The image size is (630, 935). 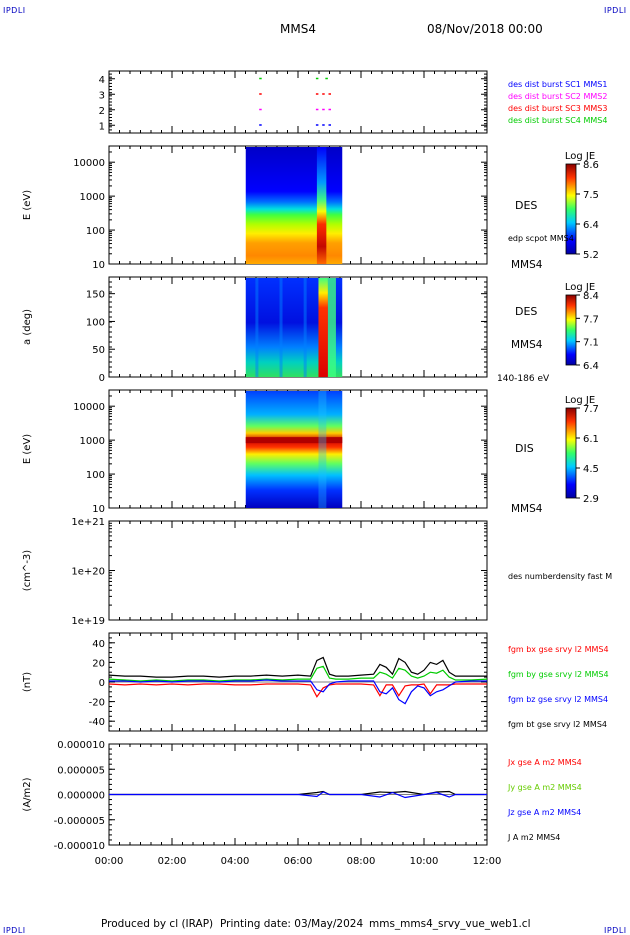 What do you see at coordinates (557, 84) in the screenshot?
I see `legend-entry: des dist burst SC1 MMS1` at bounding box center [557, 84].